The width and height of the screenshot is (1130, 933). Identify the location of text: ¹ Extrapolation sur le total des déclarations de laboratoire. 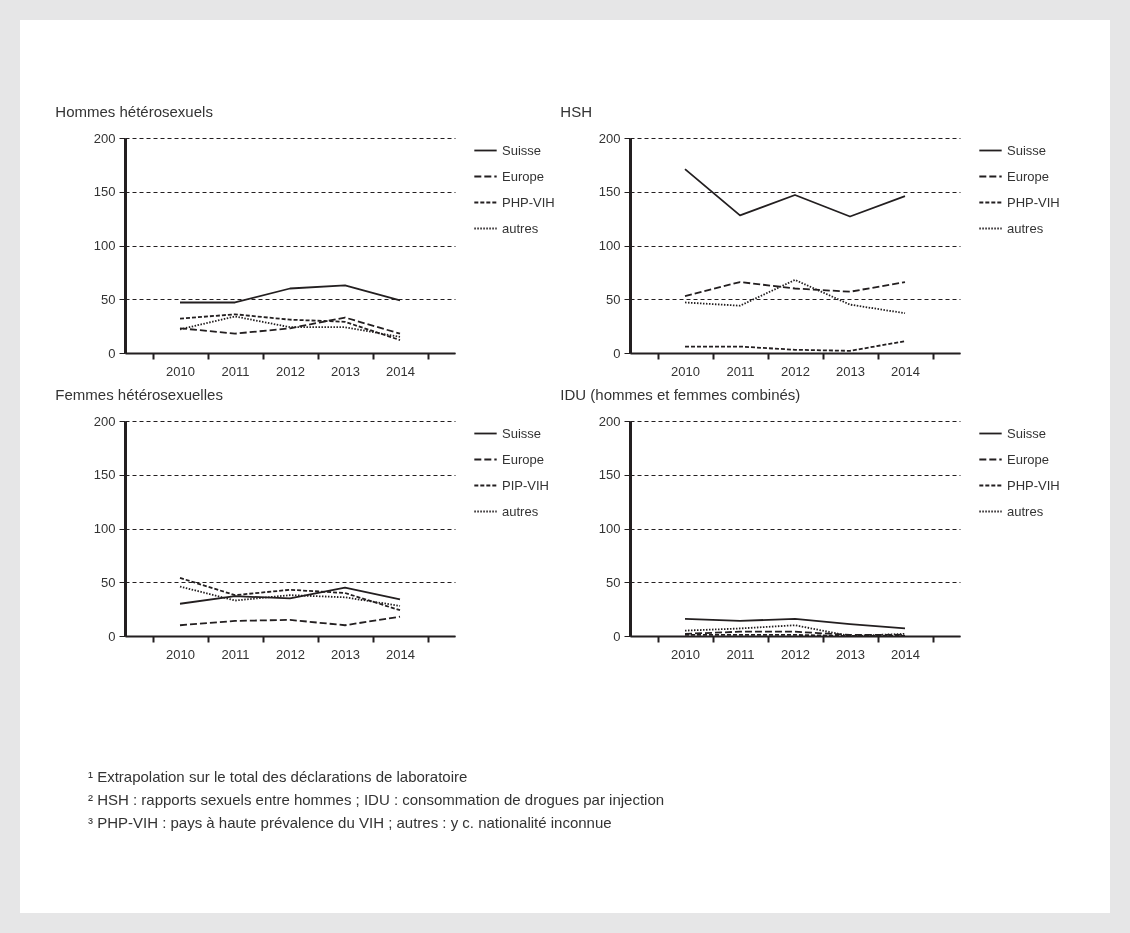
(278, 777).